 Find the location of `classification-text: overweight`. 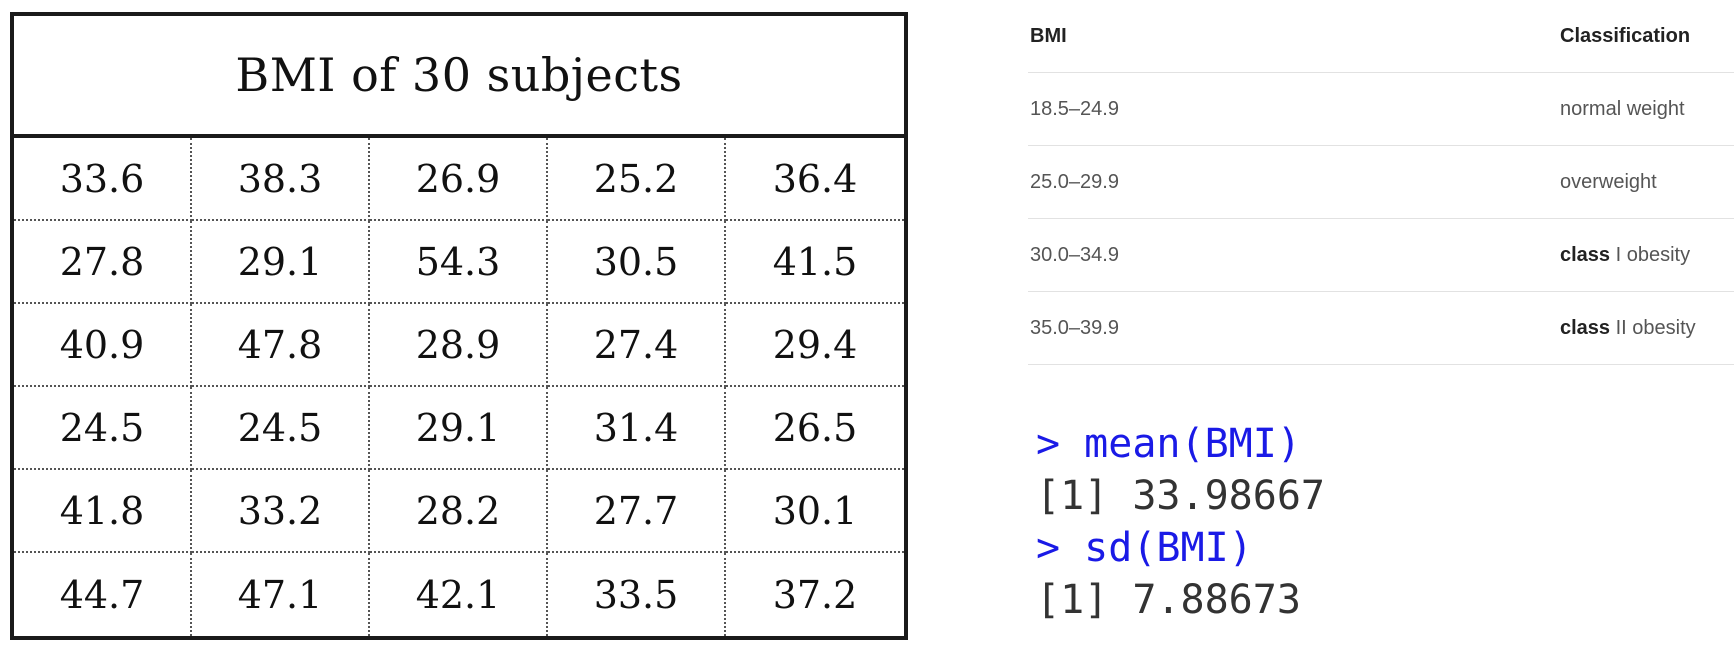

classification-text: overweight is located at coordinates (1608, 181).